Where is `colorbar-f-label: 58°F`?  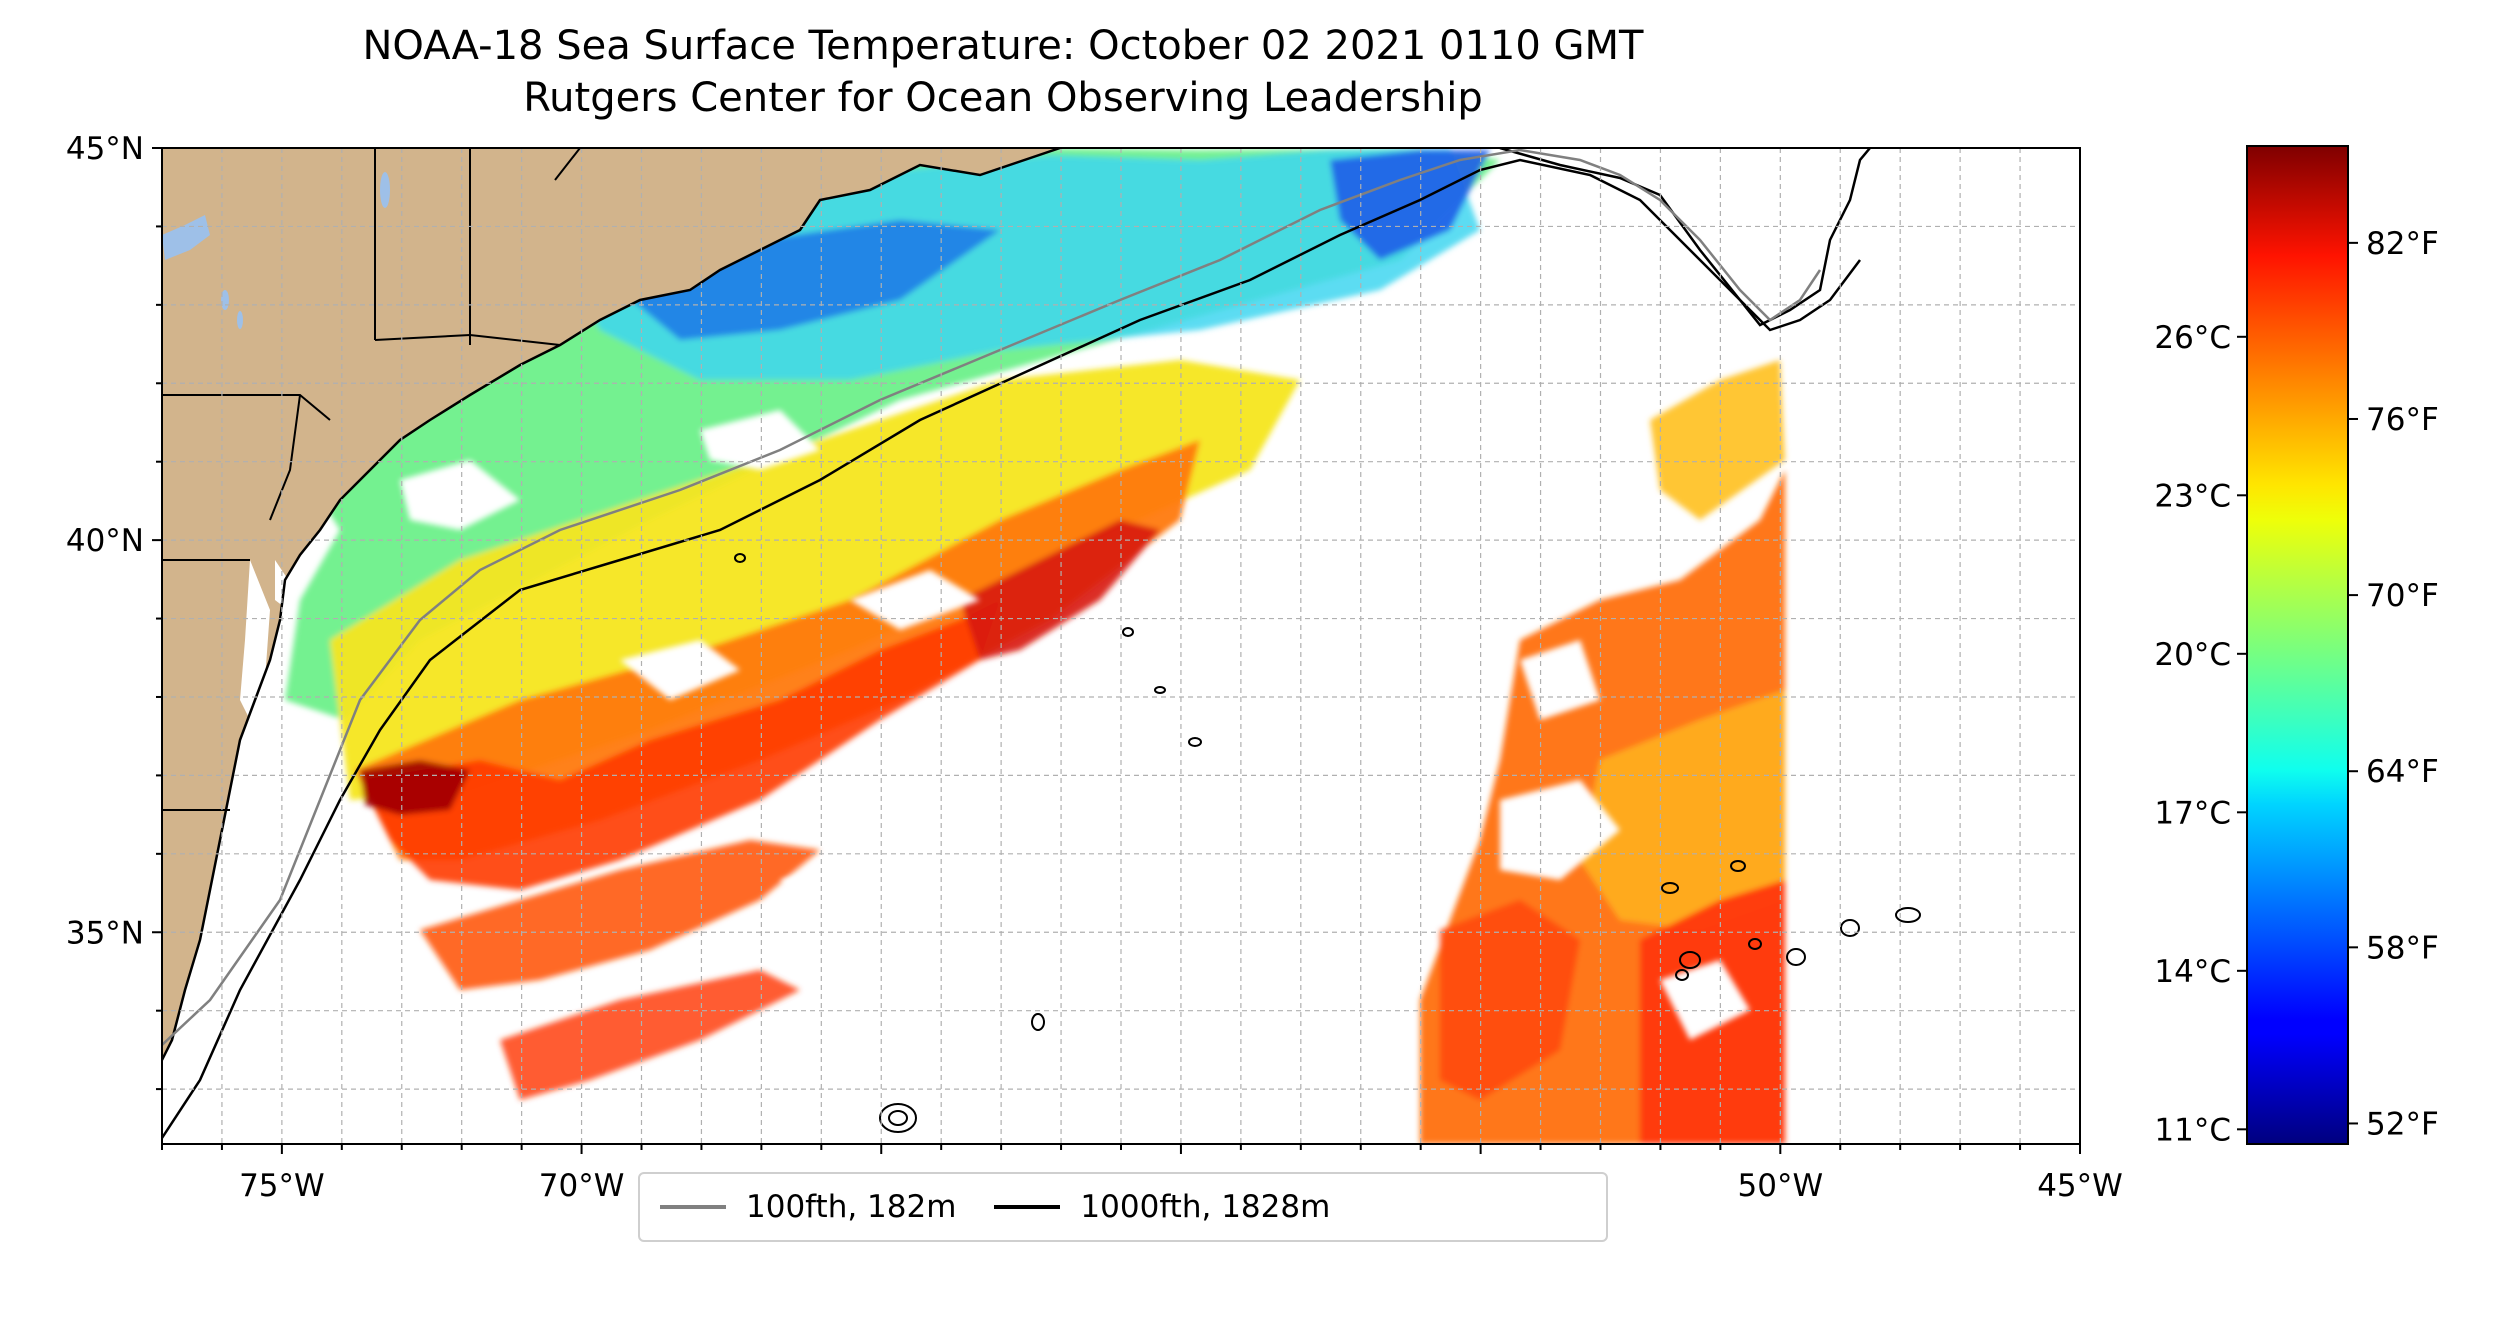 colorbar-f-label: 58°F is located at coordinates (2402, 948).